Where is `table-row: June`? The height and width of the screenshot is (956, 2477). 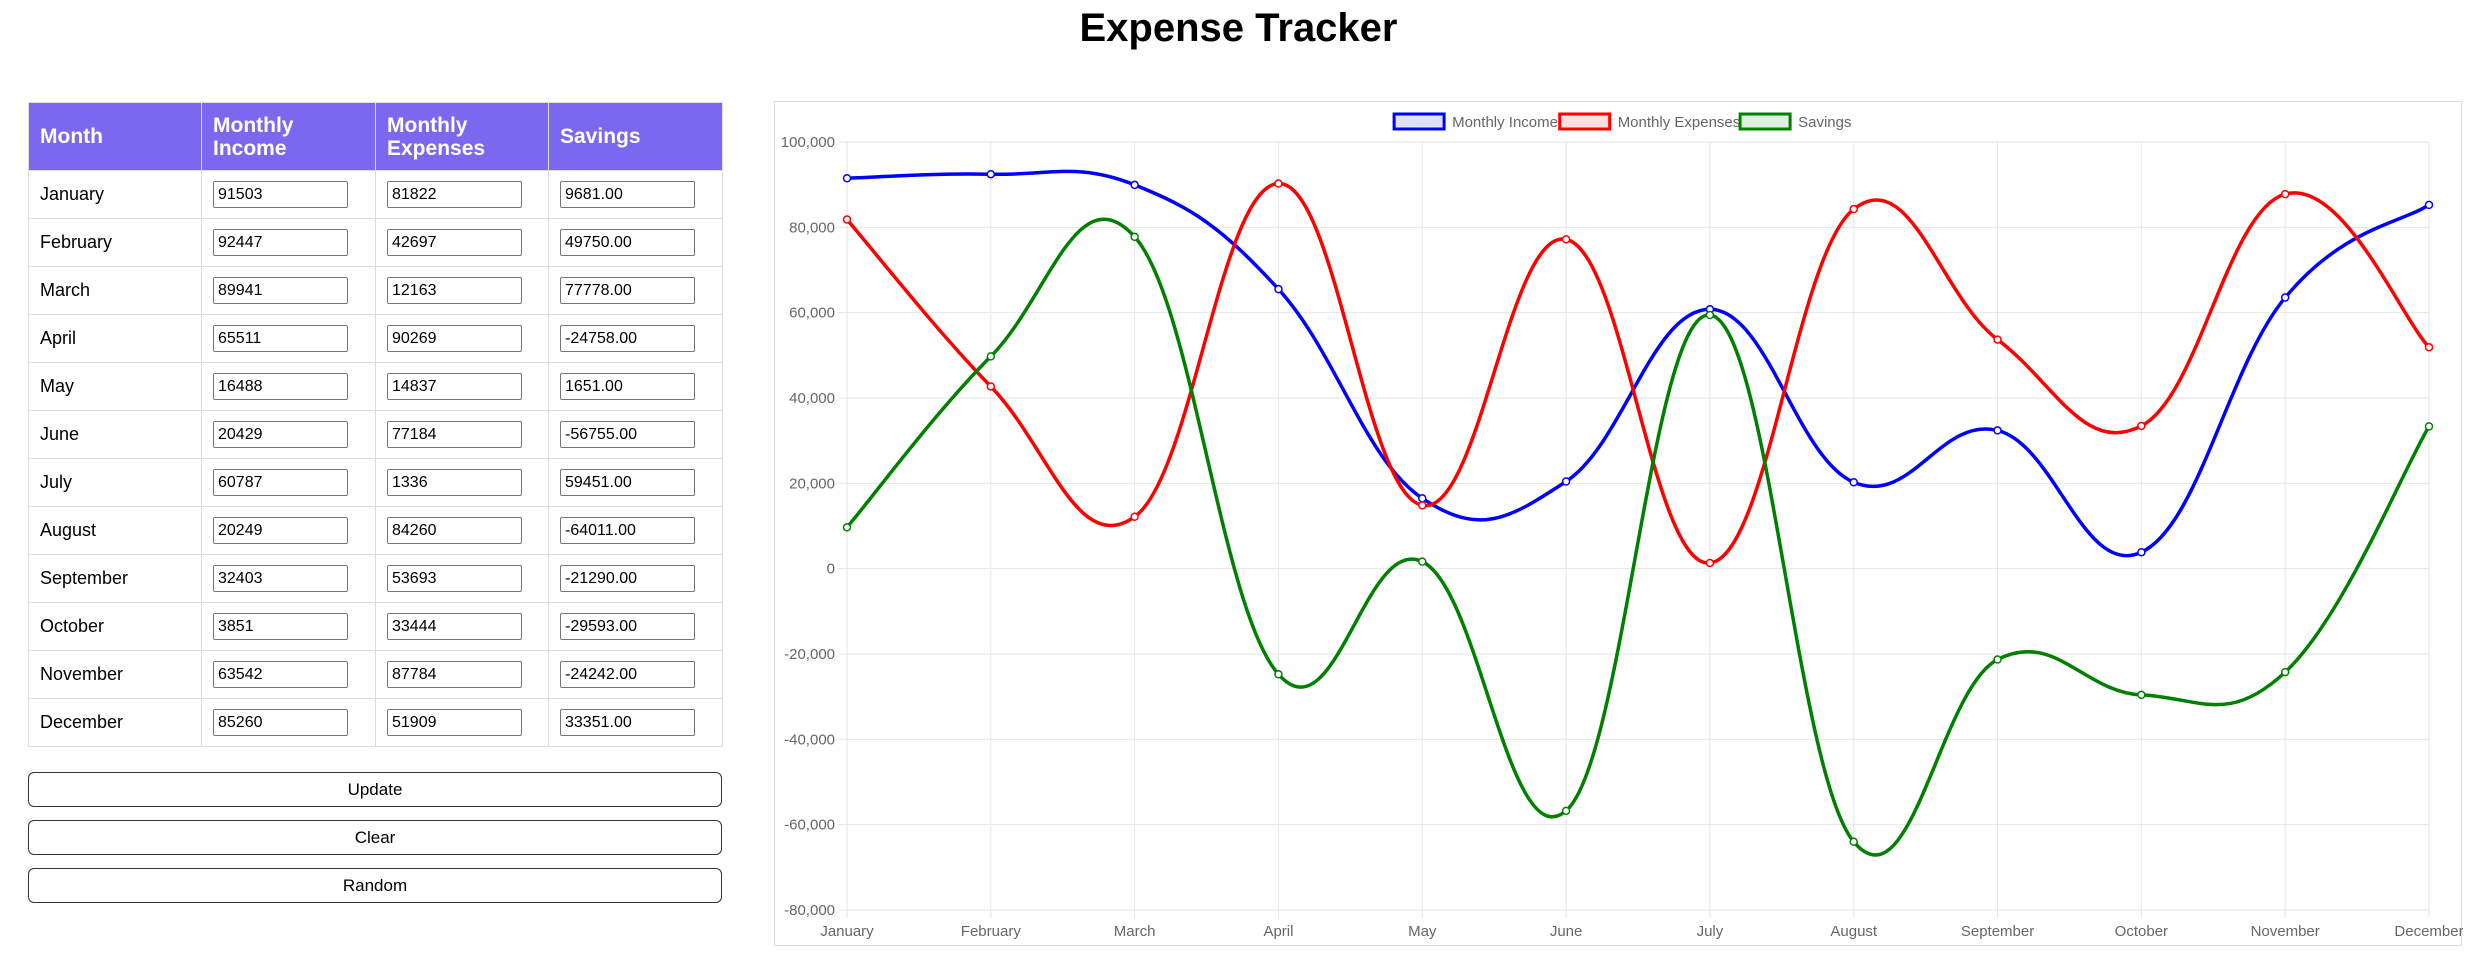
table-row: June is located at coordinates (375, 434).